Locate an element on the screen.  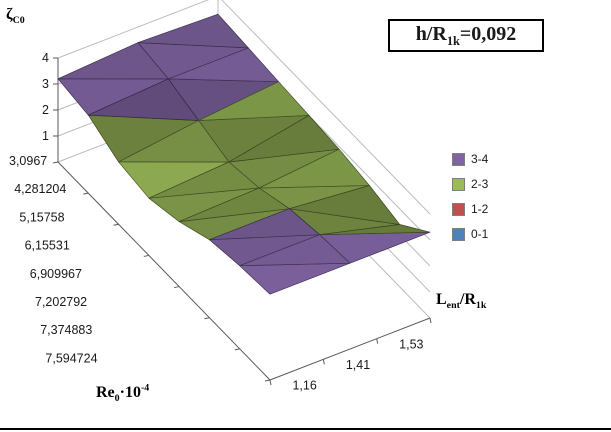
x-axis-tick-label: 7,202792 is located at coordinates (61, 302).